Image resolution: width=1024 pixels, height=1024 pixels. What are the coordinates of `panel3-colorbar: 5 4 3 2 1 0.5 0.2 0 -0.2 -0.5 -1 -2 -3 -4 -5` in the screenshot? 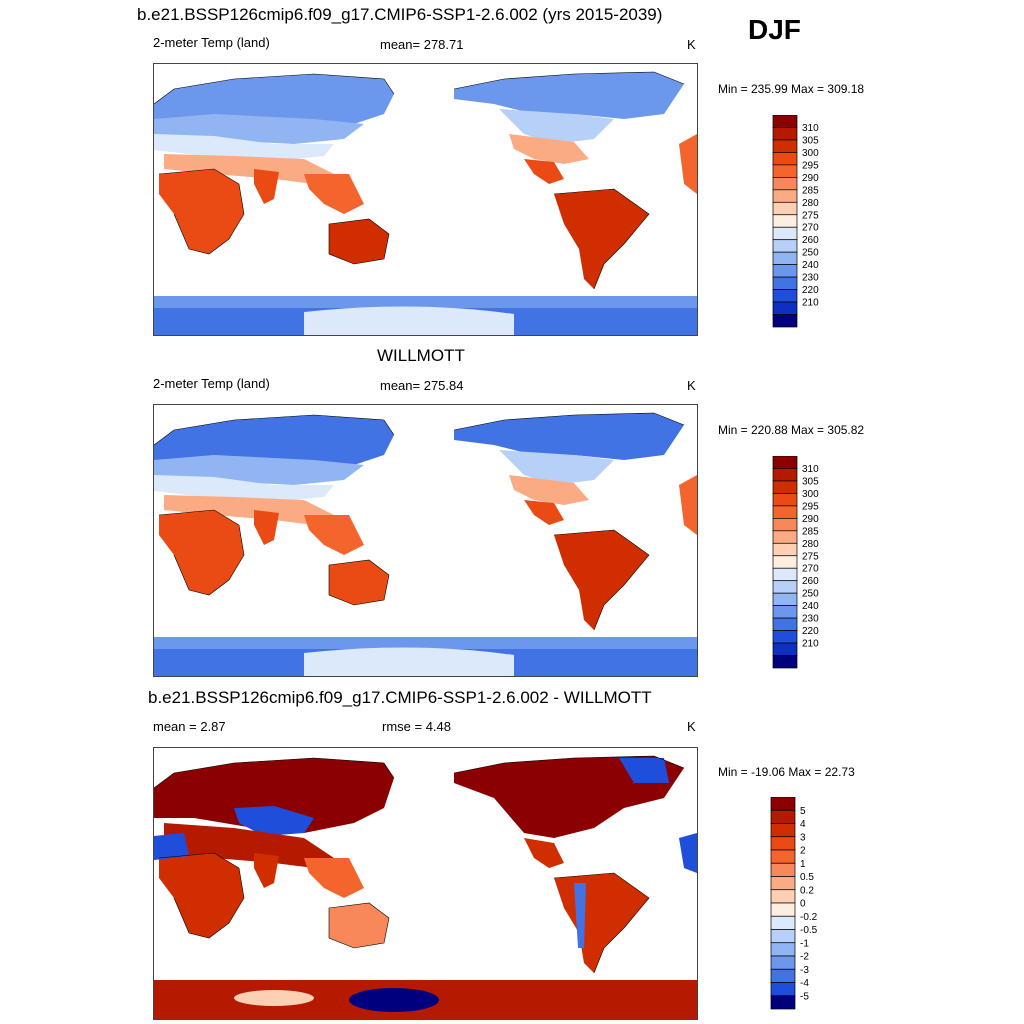 It's located at (794, 903).